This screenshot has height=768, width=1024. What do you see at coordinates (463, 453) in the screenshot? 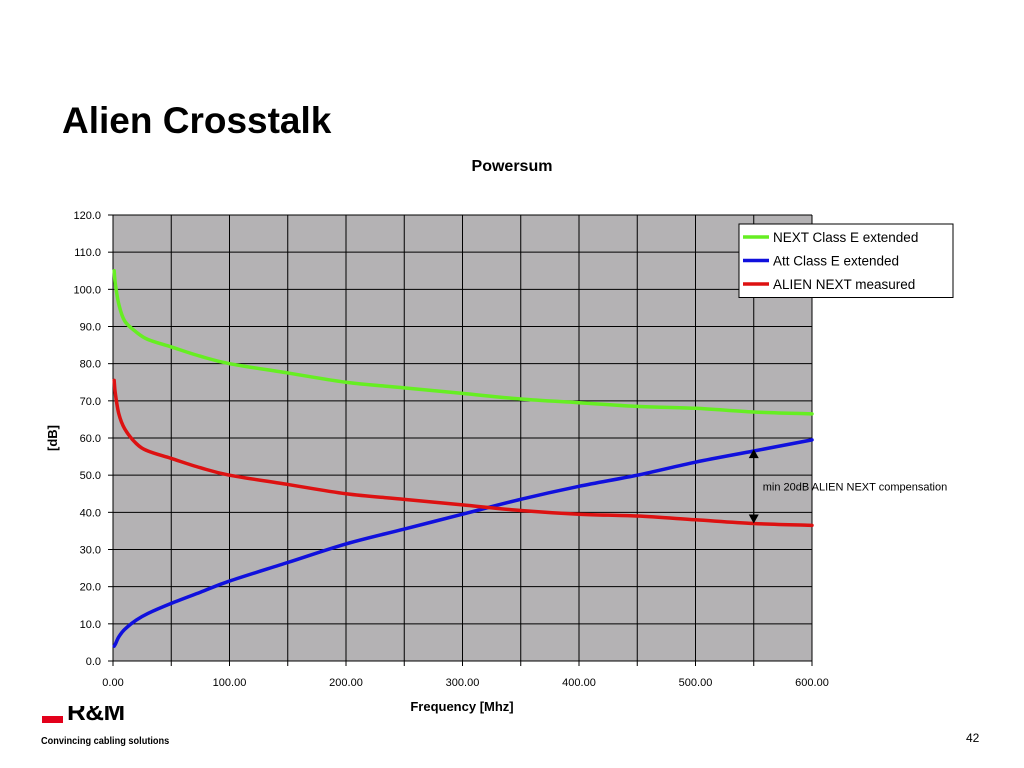
I see `series-line-alien-next-measured` at bounding box center [463, 453].